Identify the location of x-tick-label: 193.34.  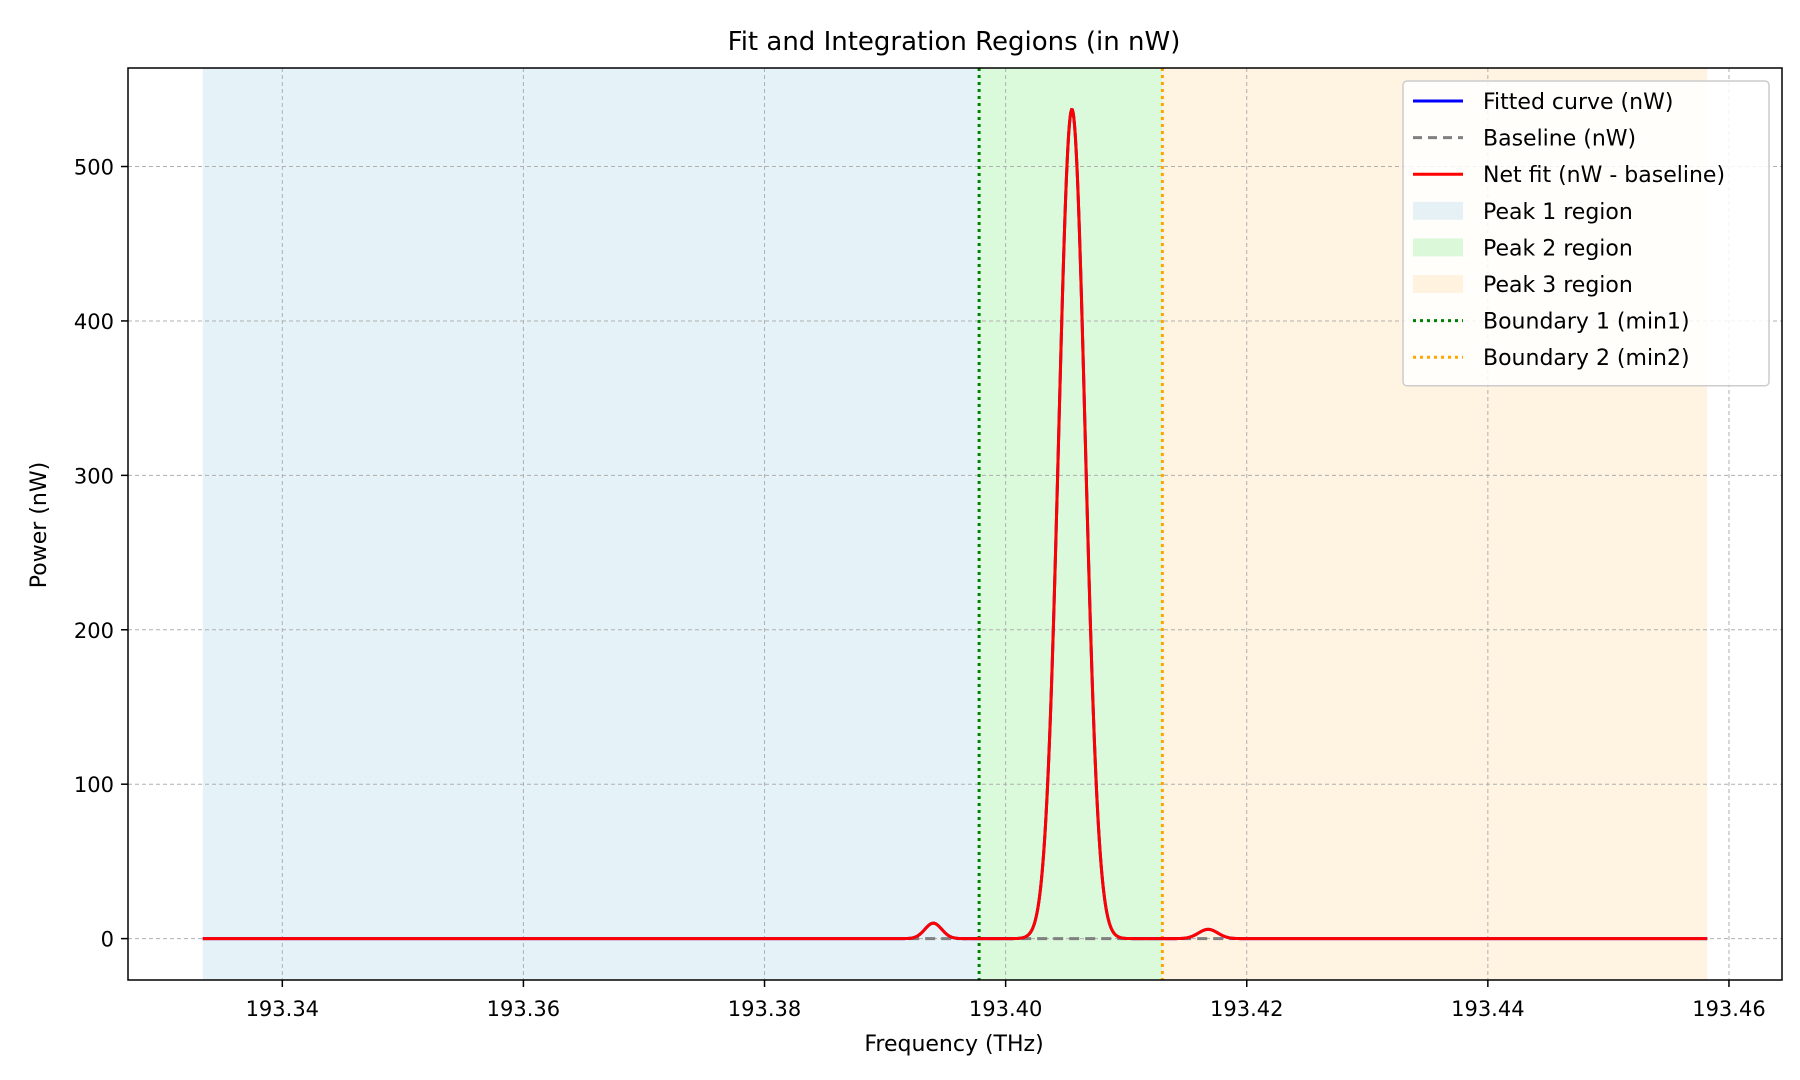
(282, 1009).